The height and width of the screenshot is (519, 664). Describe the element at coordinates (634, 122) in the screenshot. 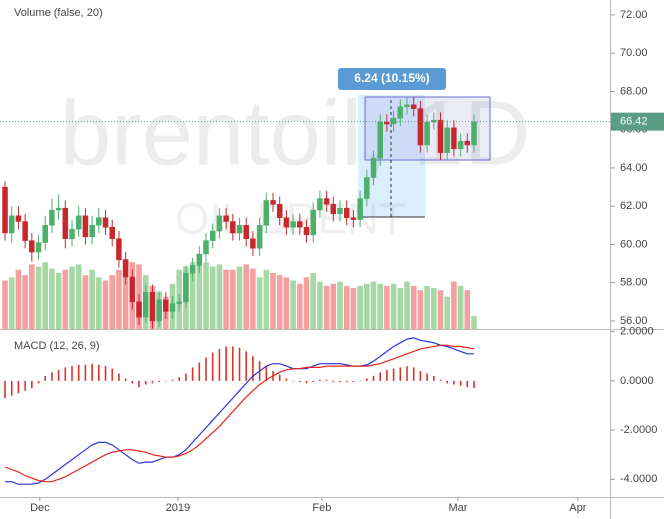

I see `last-price-label: 66.42` at that location.